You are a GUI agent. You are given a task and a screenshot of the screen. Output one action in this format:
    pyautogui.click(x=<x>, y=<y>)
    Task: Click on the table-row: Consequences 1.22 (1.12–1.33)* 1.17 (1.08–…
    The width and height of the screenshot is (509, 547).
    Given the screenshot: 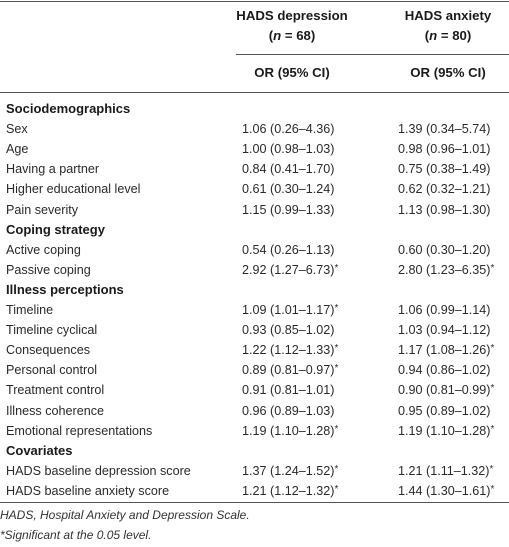 What is the action you would take?
    pyautogui.click(x=254, y=350)
    